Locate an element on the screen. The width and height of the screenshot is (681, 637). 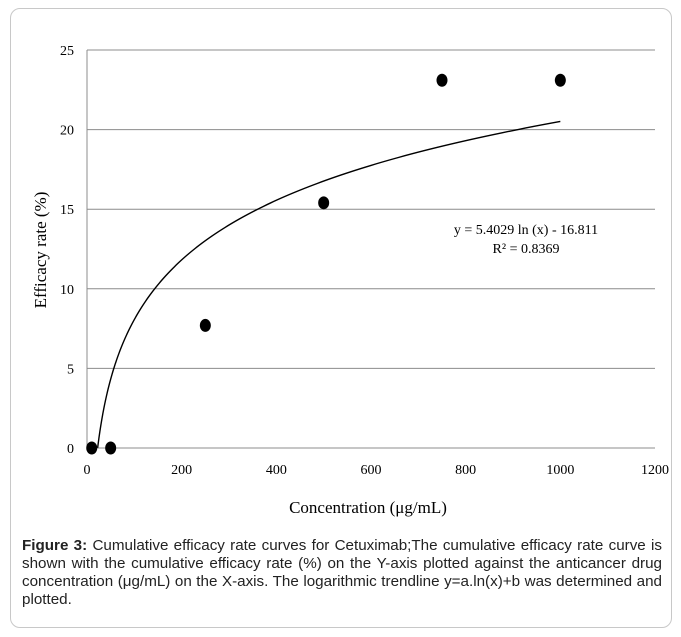
x-tick-label: 1000 is located at coordinates (560, 470).